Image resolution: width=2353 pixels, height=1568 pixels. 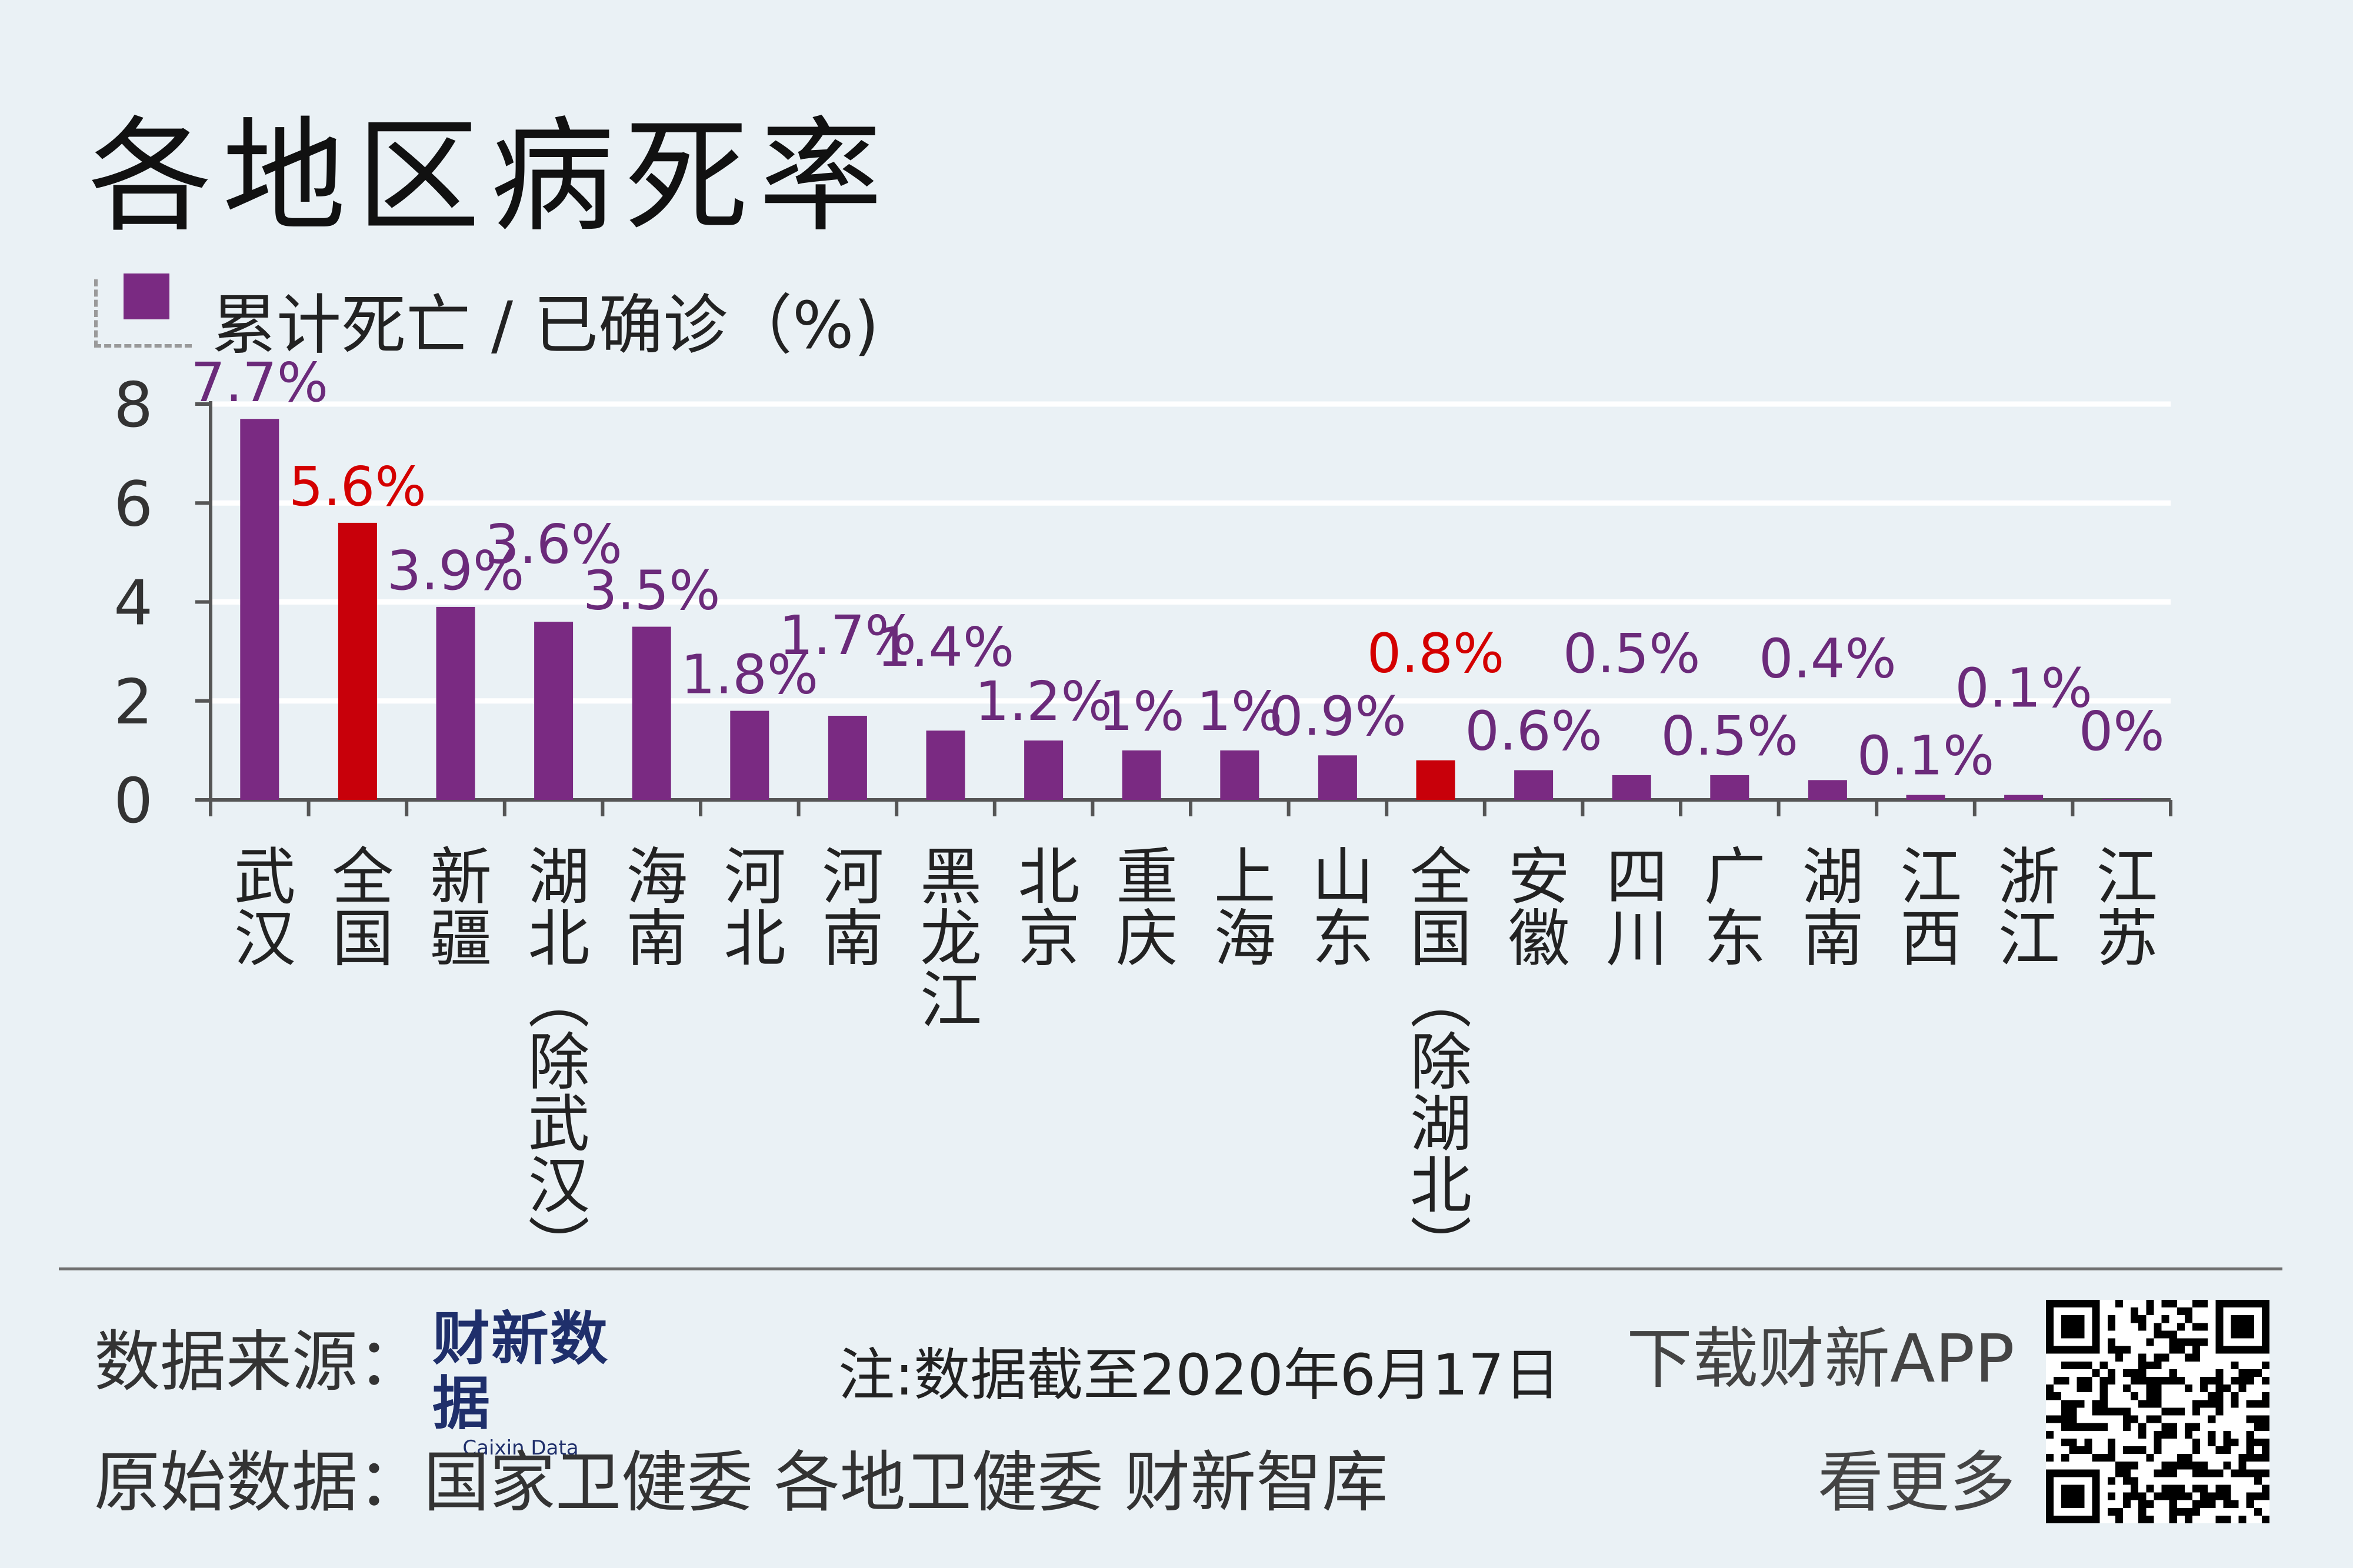 I want to click on category-label: 武汉, so click(x=259, y=906).